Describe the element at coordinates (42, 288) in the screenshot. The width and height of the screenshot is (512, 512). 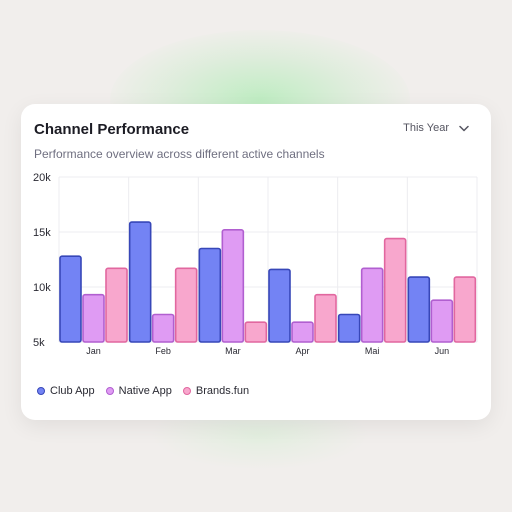
I see `y-tick-label: 10k` at that location.